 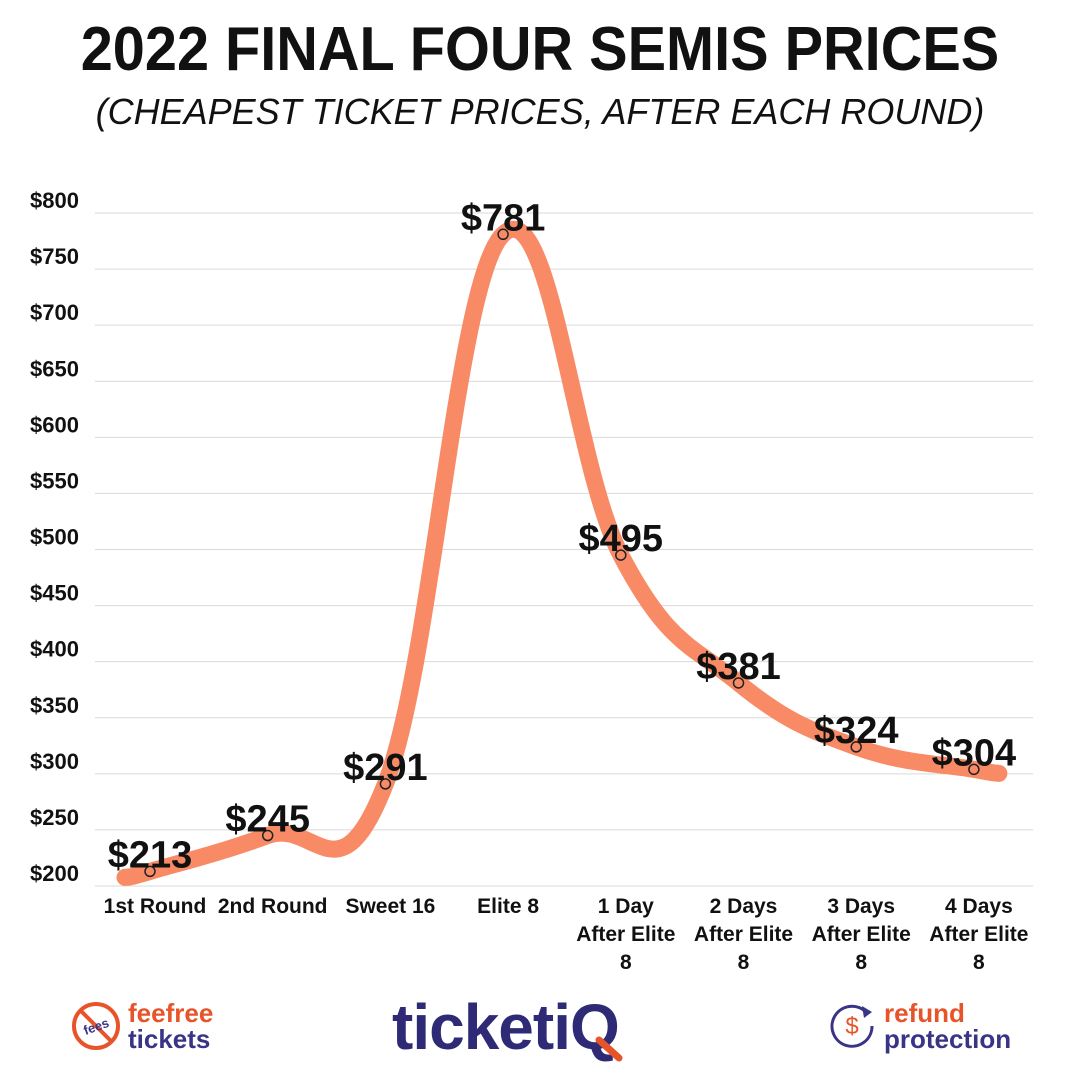 I want to click on x-tick-label: 1st Round, so click(x=155, y=906).